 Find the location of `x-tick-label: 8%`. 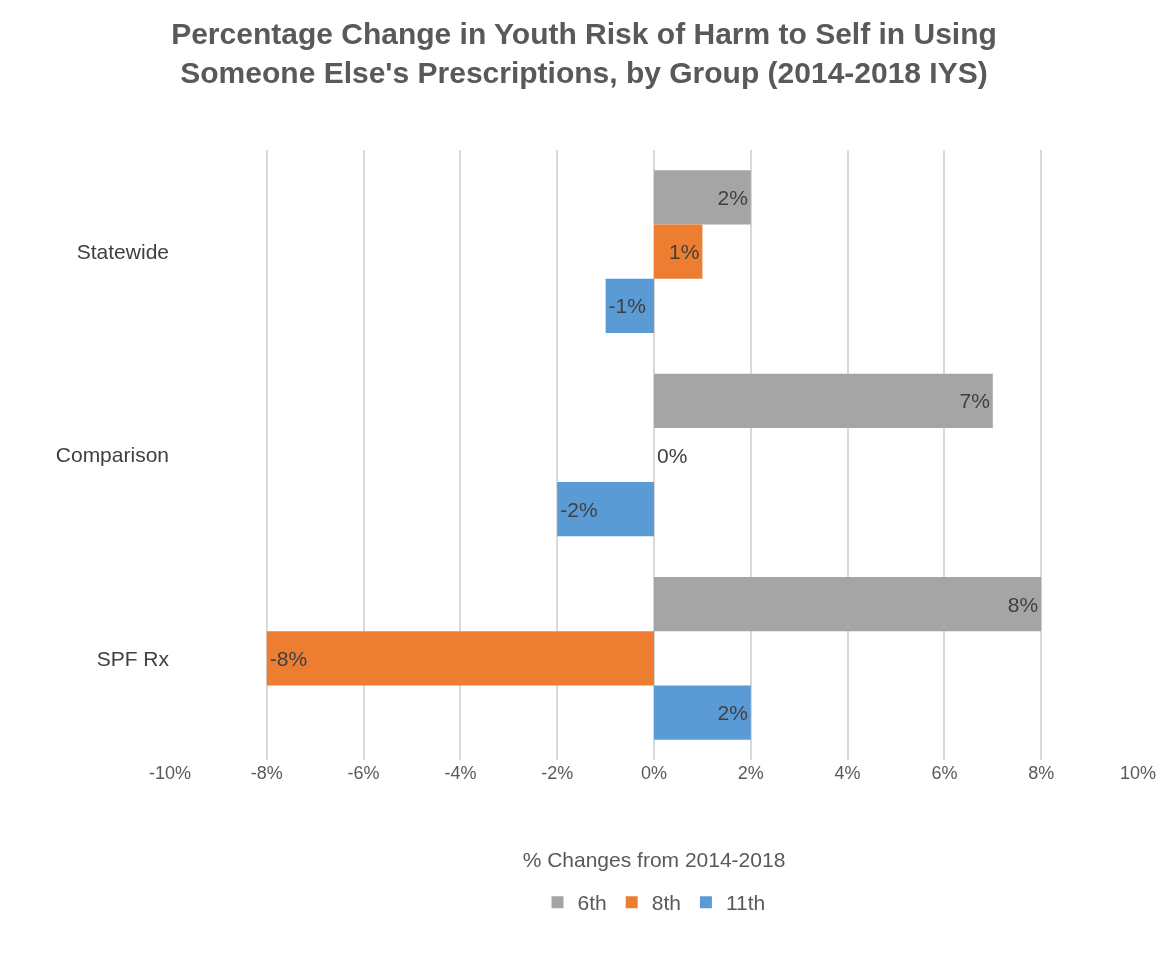

x-tick-label: 8% is located at coordinates (1041, 773).